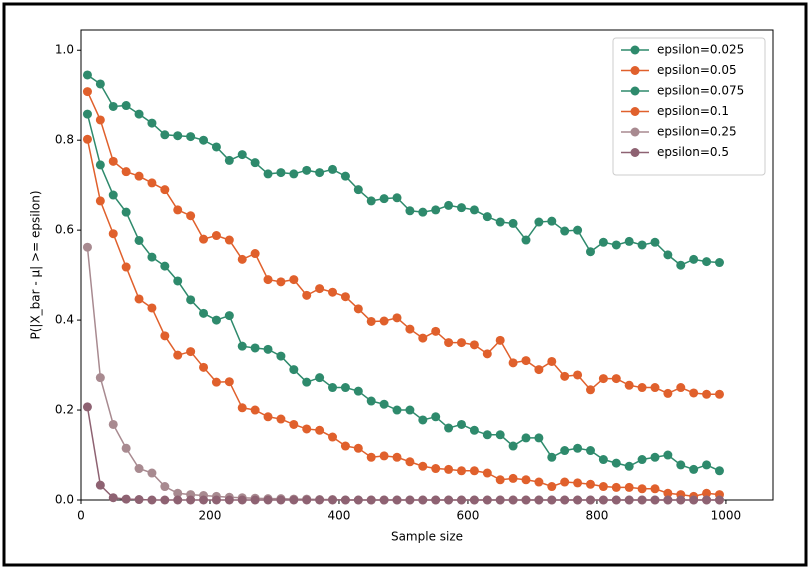 This screenshot has width=810, height=573. Describe the element at coordinates (64, 410) in the screenshot. I see `y-tick-label: 0.2` at that location.